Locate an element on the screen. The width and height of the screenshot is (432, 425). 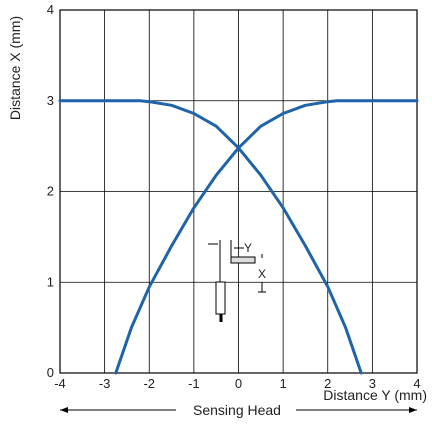
sensing-head-indicator: Sensing Head is located at coordinates (238, 410).